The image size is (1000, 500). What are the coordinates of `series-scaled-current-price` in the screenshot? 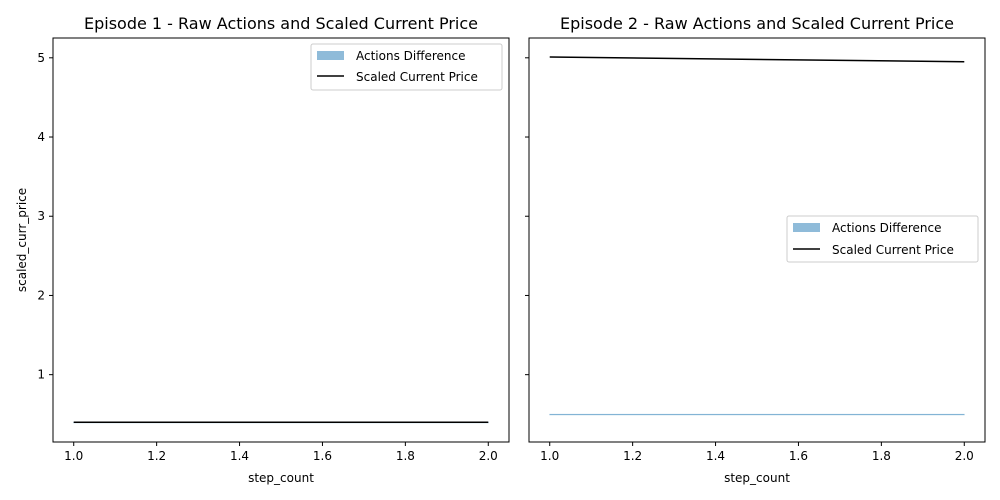 It's located at (757, 59).